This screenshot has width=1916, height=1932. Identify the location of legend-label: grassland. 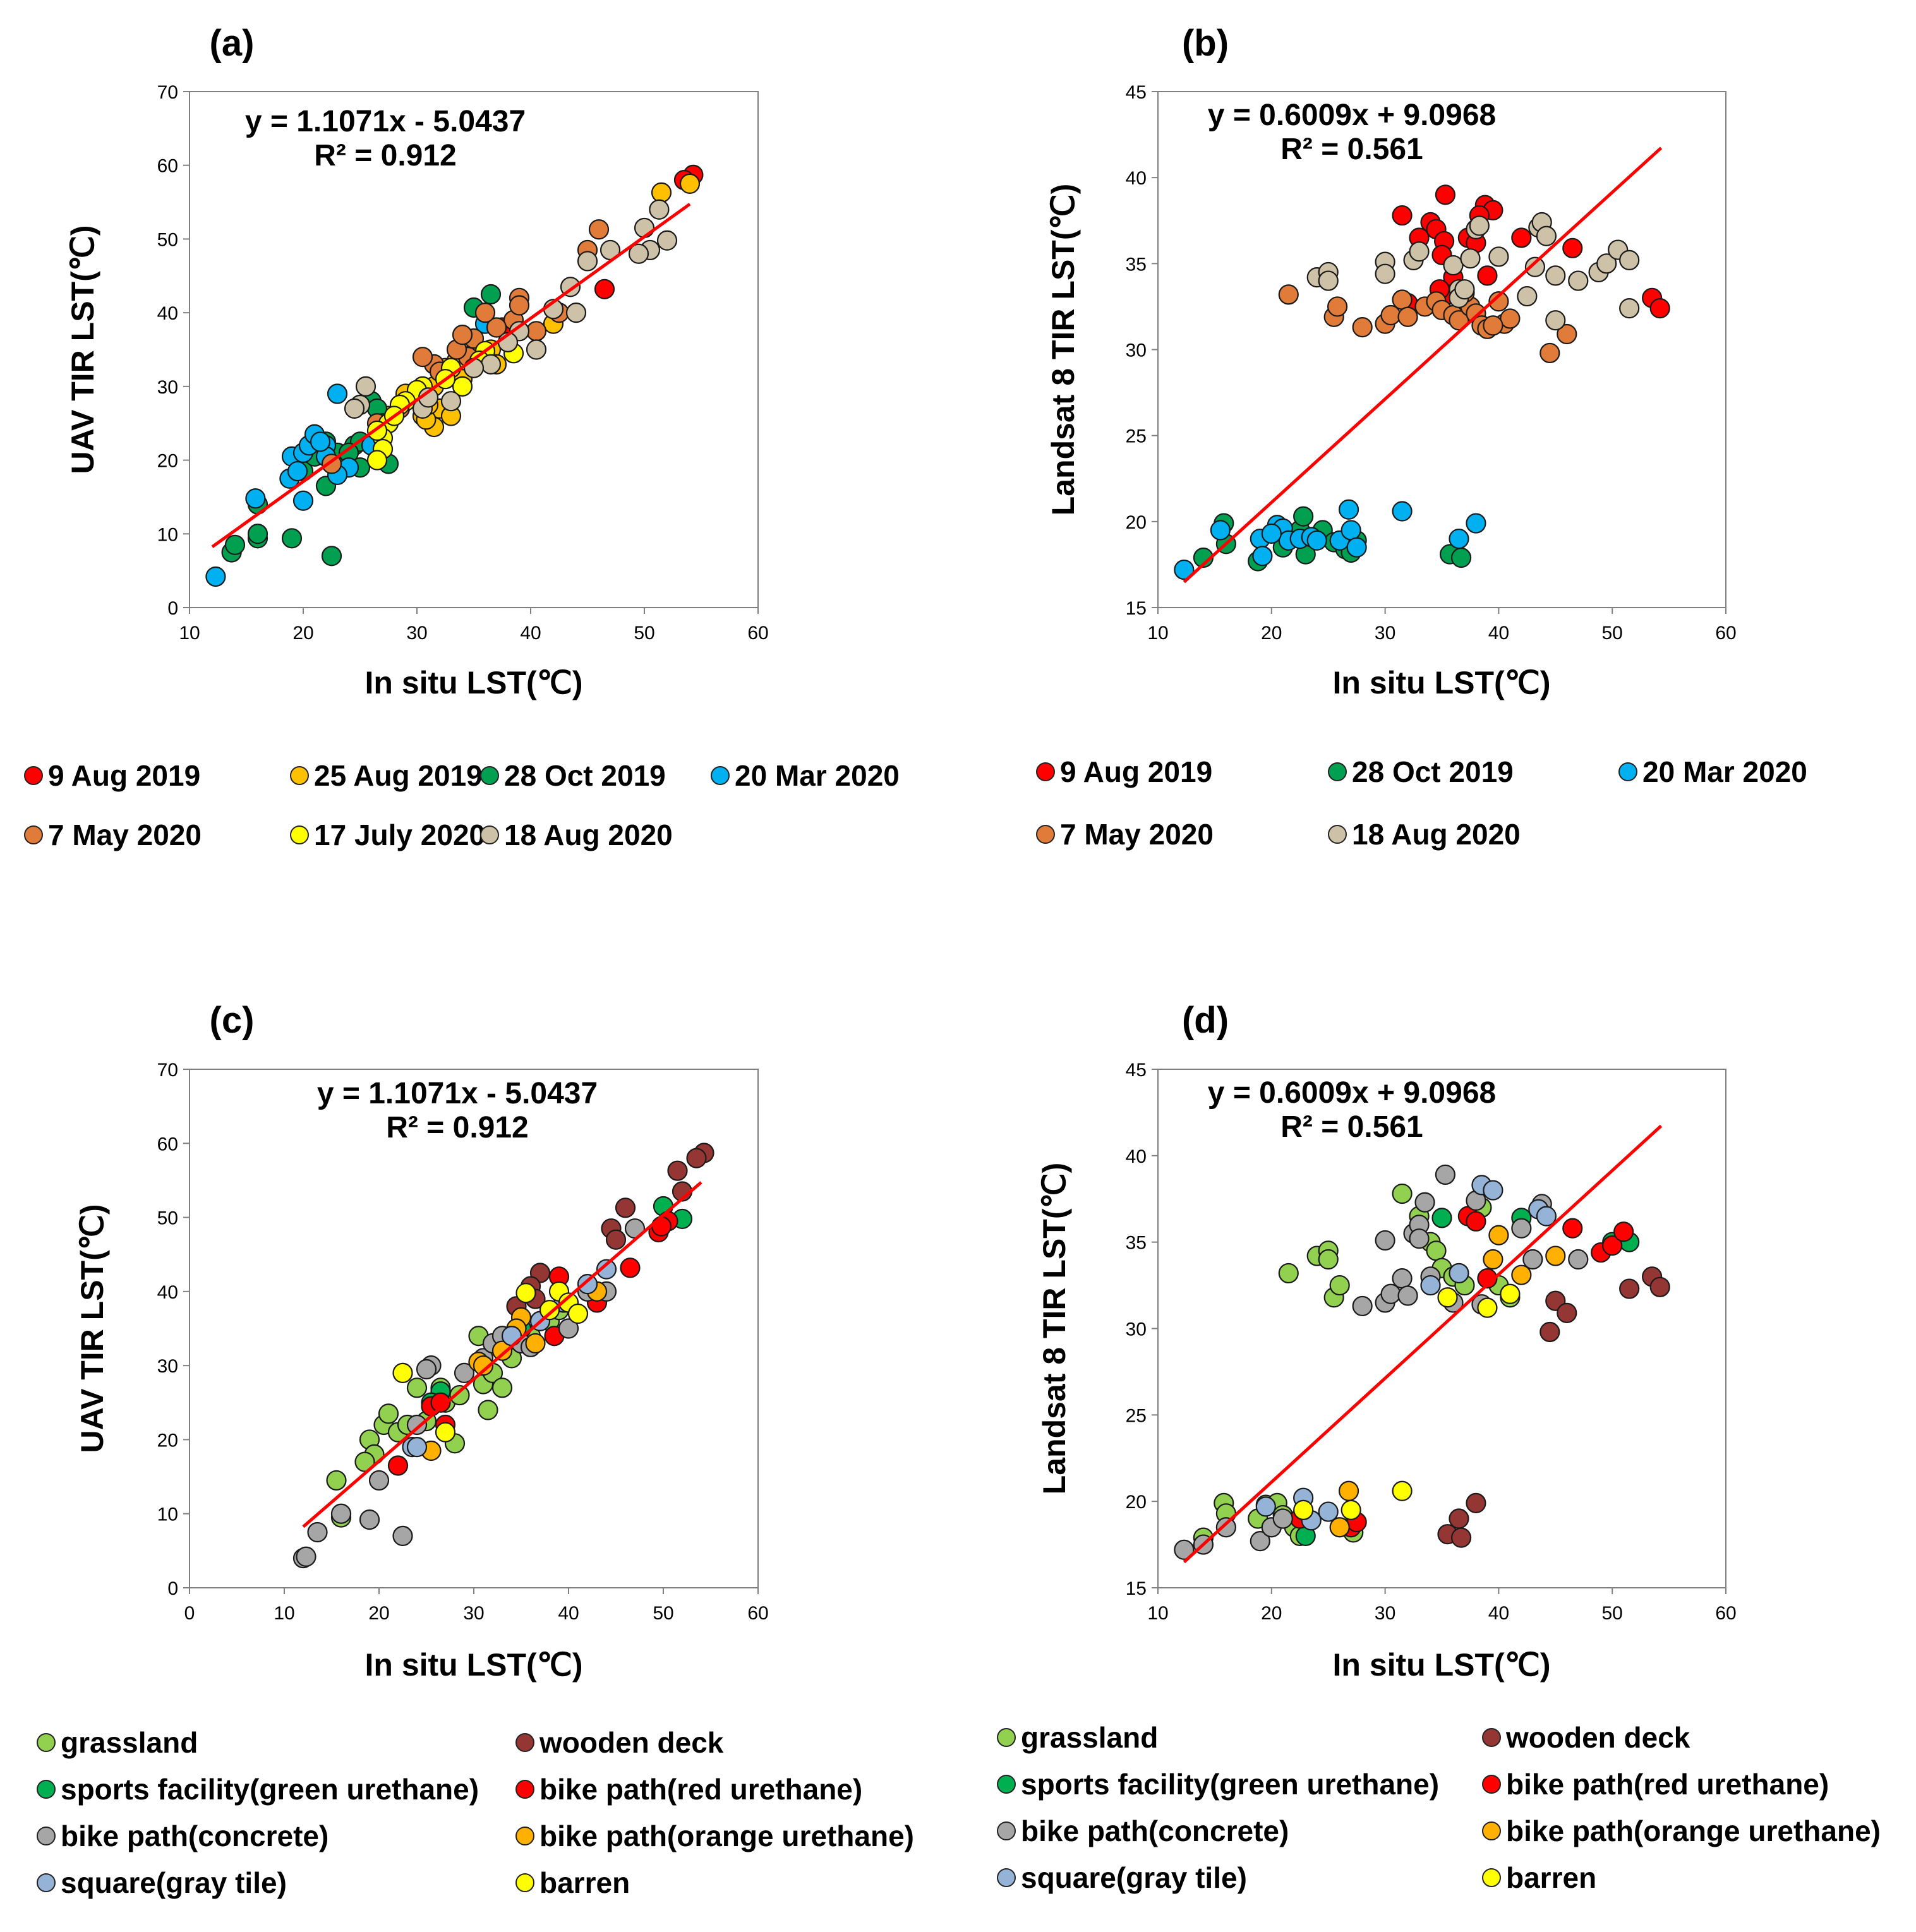
(1090, 1737).